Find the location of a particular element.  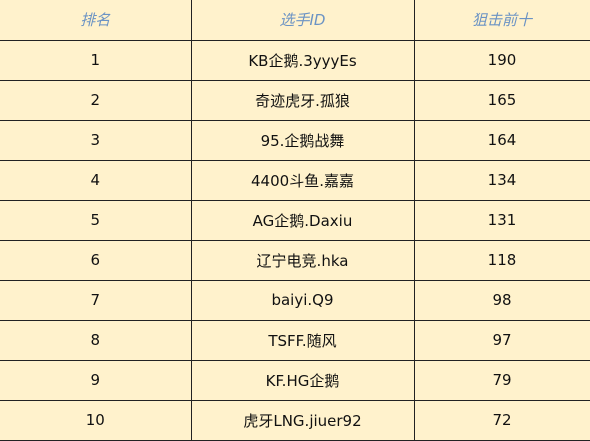

table-row: 10 虎牙LNG.jiuer92 72 is located at coordinates (295, 420).